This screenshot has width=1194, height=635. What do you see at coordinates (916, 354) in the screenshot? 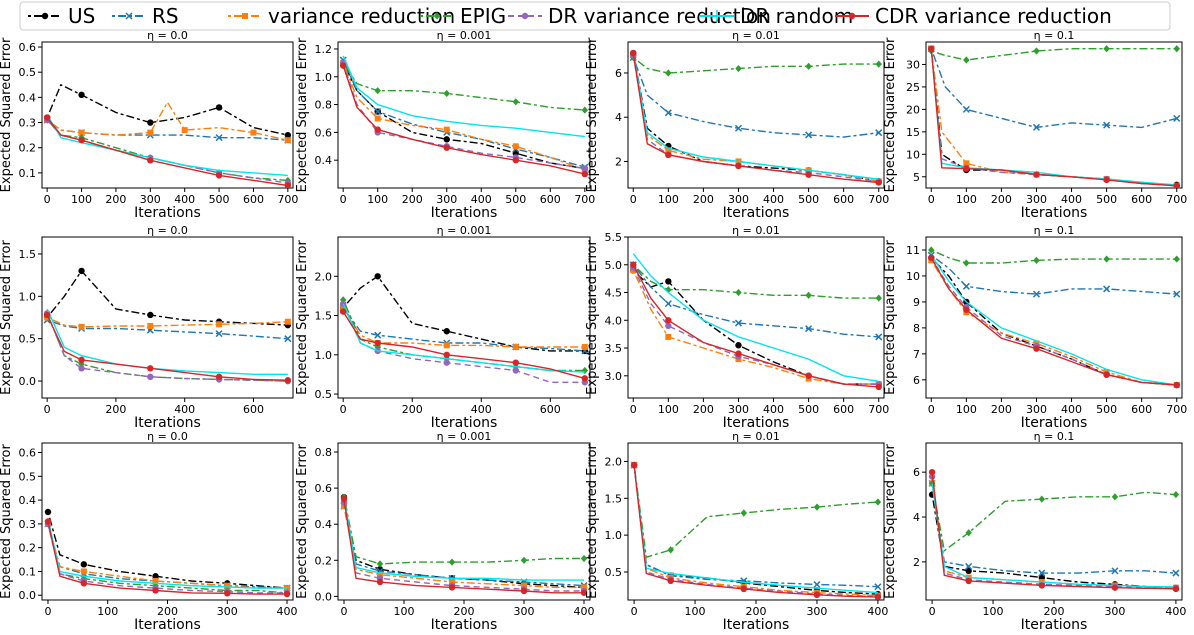
I see `y-tick-label: 7` at bounding box center [916, 354].